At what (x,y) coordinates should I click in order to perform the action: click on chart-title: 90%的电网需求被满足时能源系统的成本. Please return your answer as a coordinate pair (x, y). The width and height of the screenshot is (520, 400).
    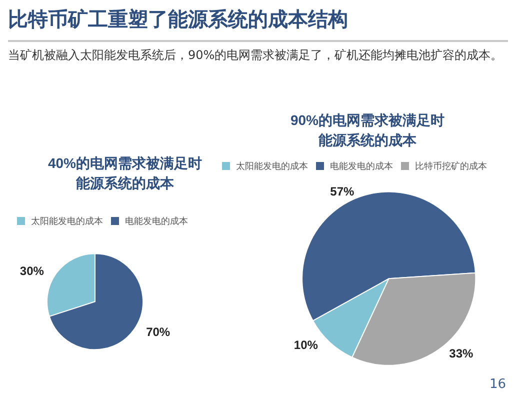
    Looking at the image, I should click on (367, 130).